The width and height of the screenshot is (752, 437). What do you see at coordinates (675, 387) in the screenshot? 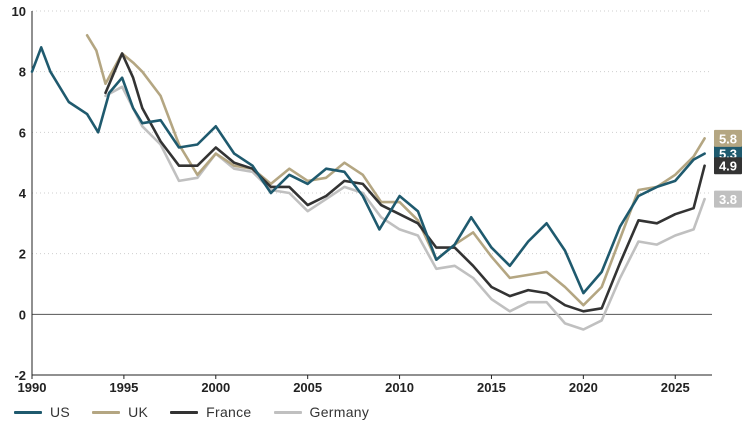
I see `x-tick-label-7: 2025` at bounding box center [675, 387].